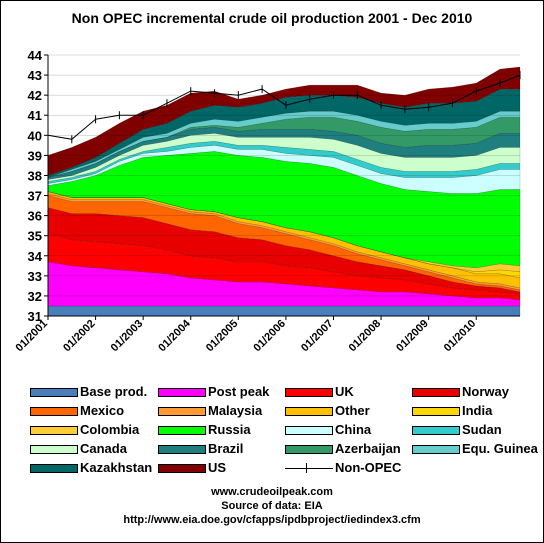 This screenshot has width=544, height=543. Describe the element at coordinates (35, 175) in the screenshot. I see `y-tick-label: 38` at that location.